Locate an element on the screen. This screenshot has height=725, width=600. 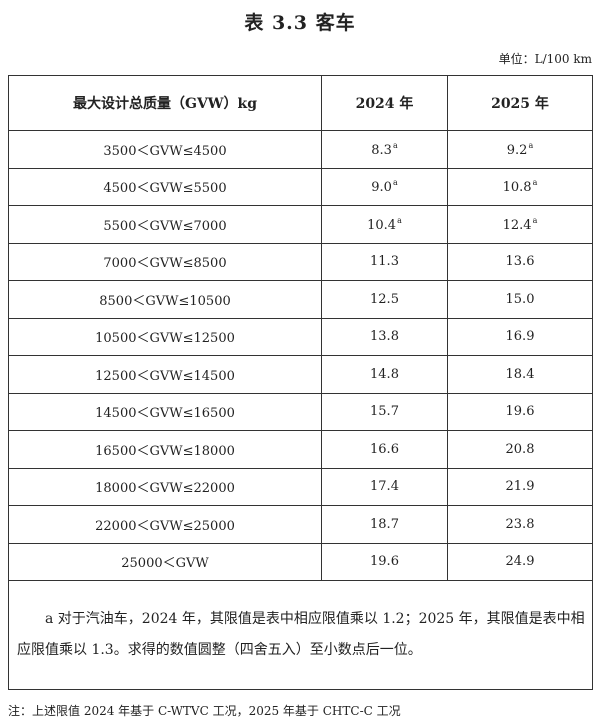
table-row: 7000＜GVW≤8500 11.3 13.6 is located at coordinates (300, 261).